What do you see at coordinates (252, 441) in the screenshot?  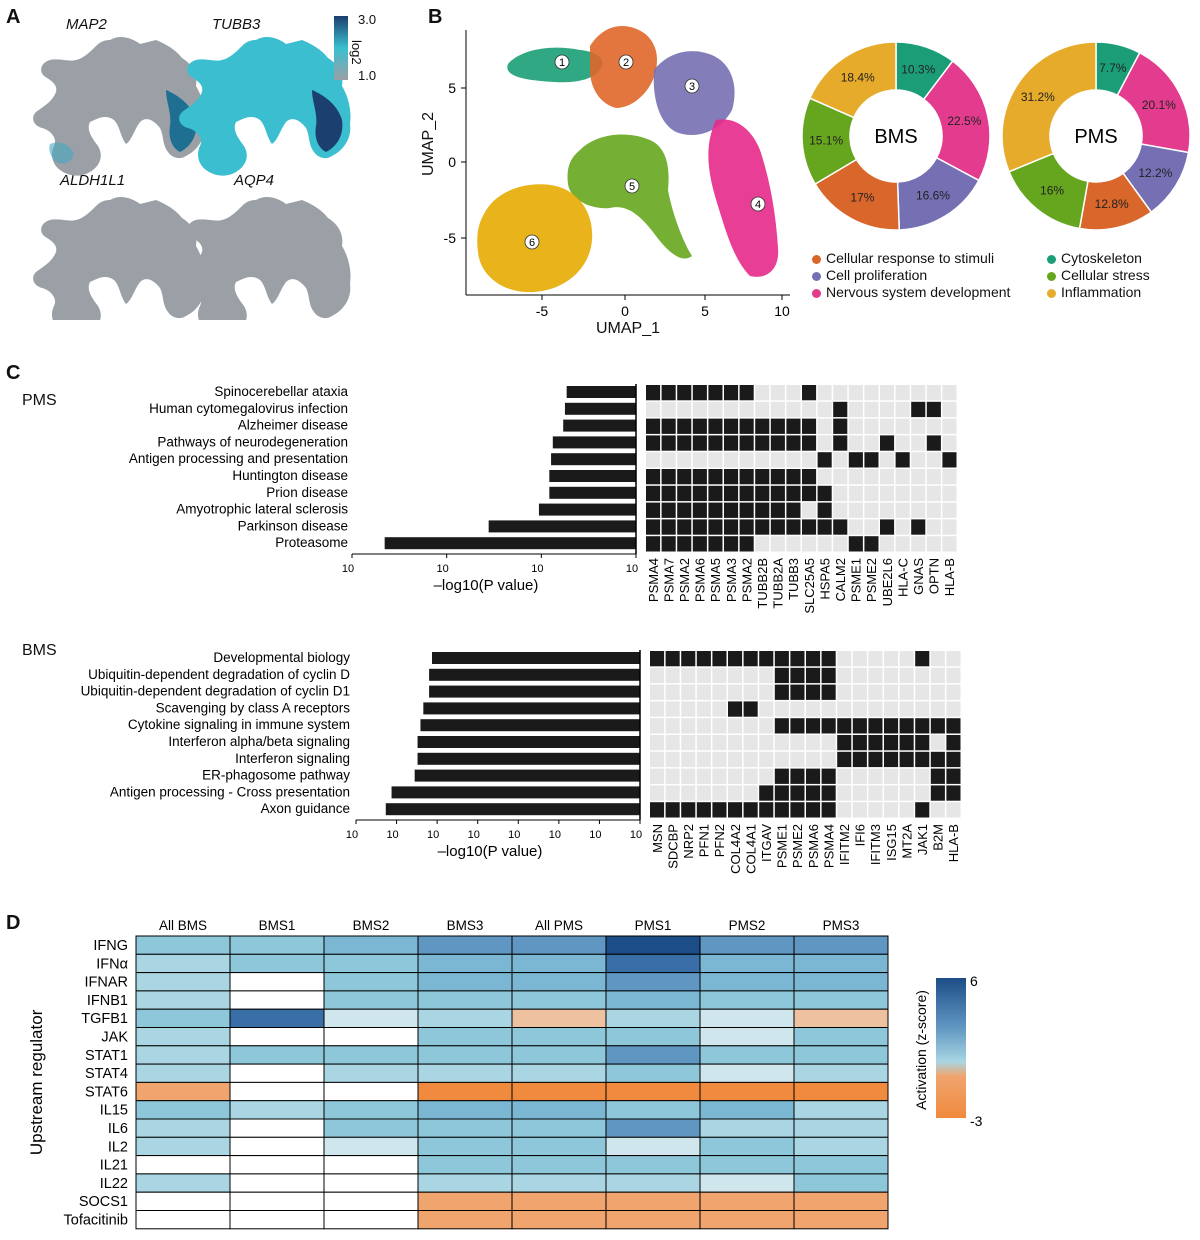 I see `pathway-label: Pathways of neurodegeneration` at bounding box center [252, 441].